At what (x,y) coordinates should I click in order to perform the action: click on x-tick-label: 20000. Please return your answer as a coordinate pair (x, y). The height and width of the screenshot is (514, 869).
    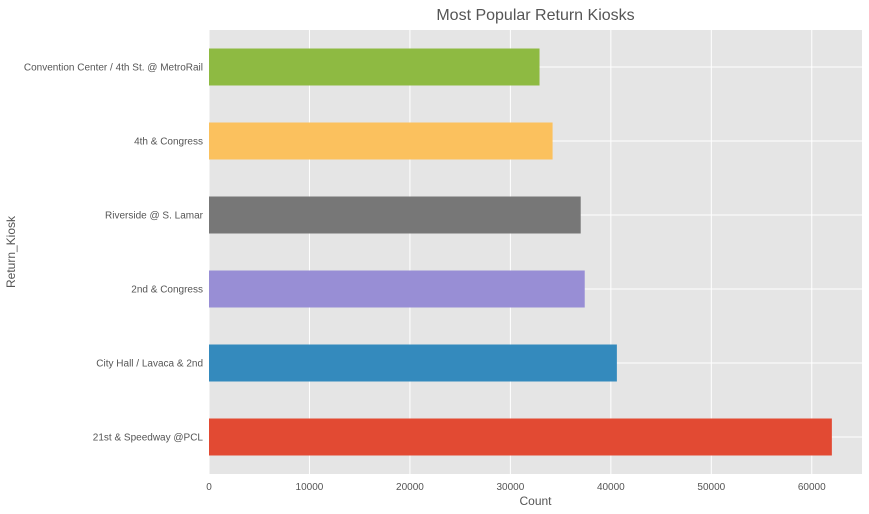
    Looking at the image, I should click on (410, 487).